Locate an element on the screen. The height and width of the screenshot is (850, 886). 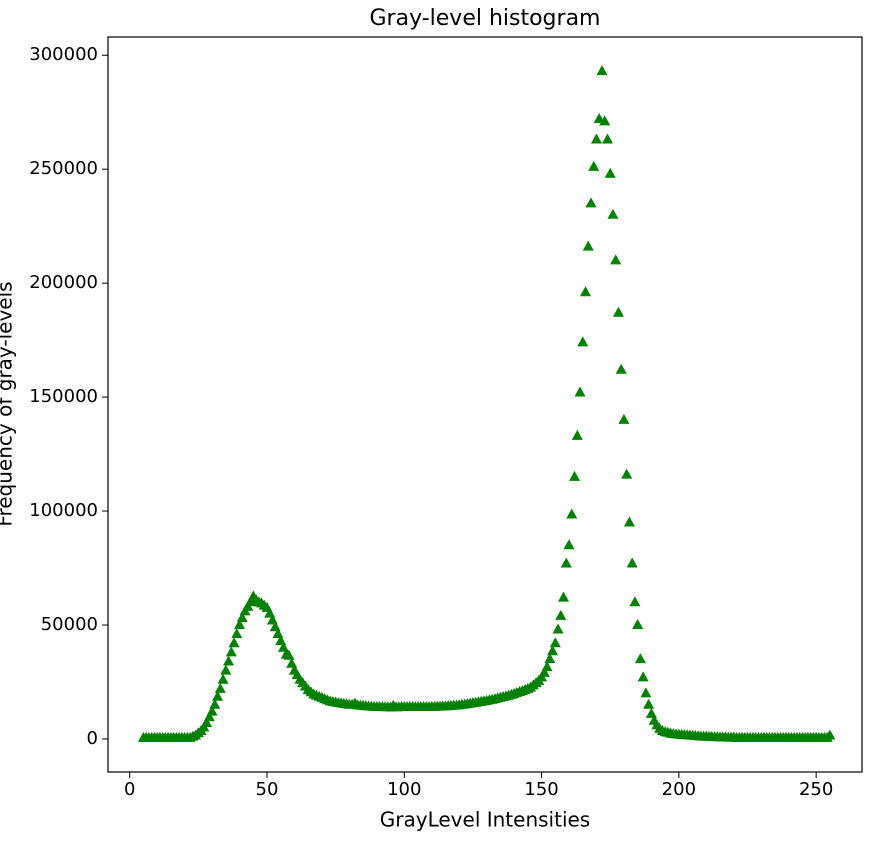
y-tick-label: 200000 is located at coordinates (63, 282).